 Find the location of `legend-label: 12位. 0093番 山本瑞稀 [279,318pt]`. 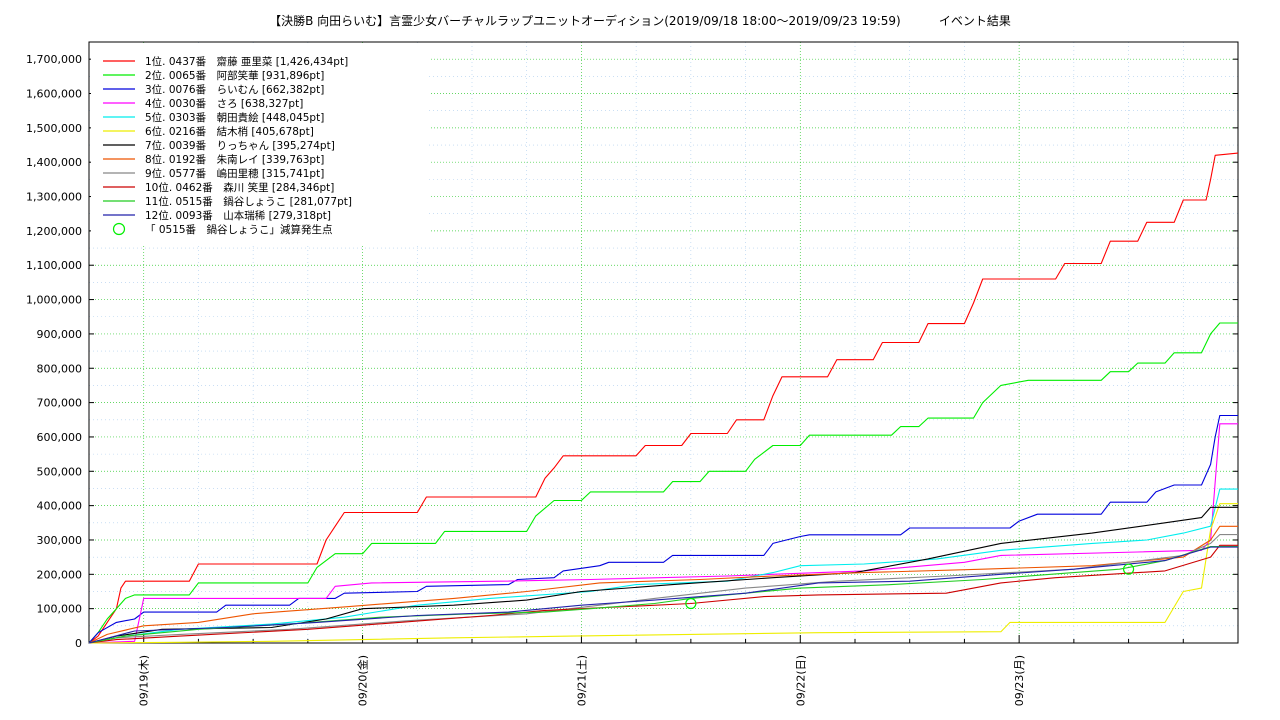

legend-label: 12位. 0093番 山本瑞稀 [279,318pt] is located at coordinates (238, 215).